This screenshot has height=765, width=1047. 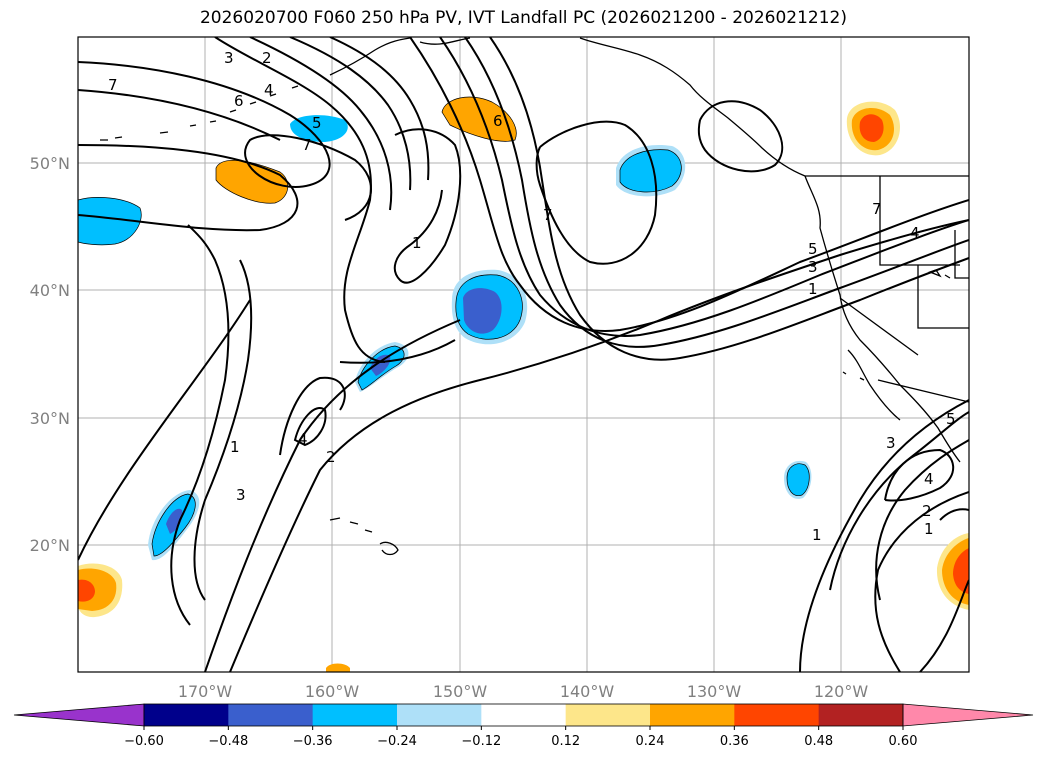 What do you see at coordinates (903, 741) in the screenshot?
I see `colorbar-tick-label: 0.60` at bounding box center [903, 741].